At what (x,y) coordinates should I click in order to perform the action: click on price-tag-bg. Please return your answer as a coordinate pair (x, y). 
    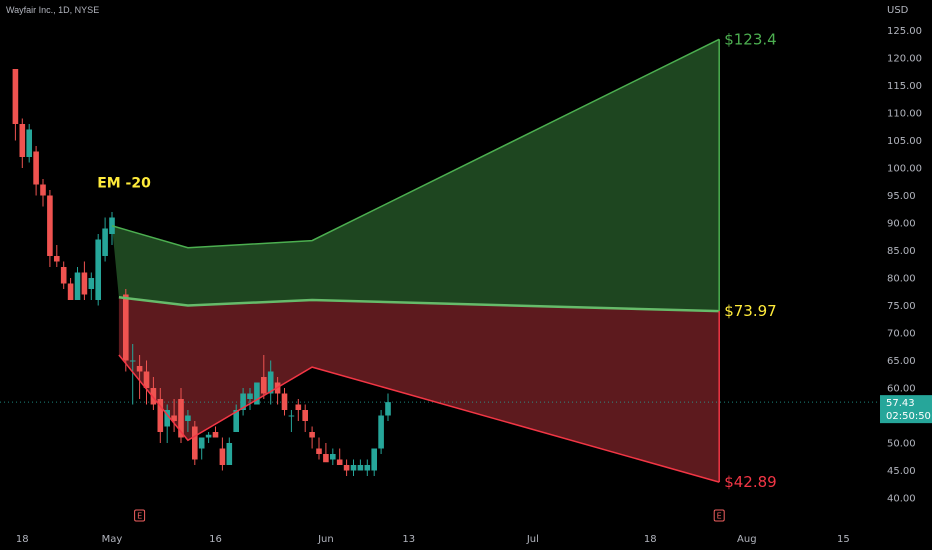
    Looking at the image, I should click on (906, 409).